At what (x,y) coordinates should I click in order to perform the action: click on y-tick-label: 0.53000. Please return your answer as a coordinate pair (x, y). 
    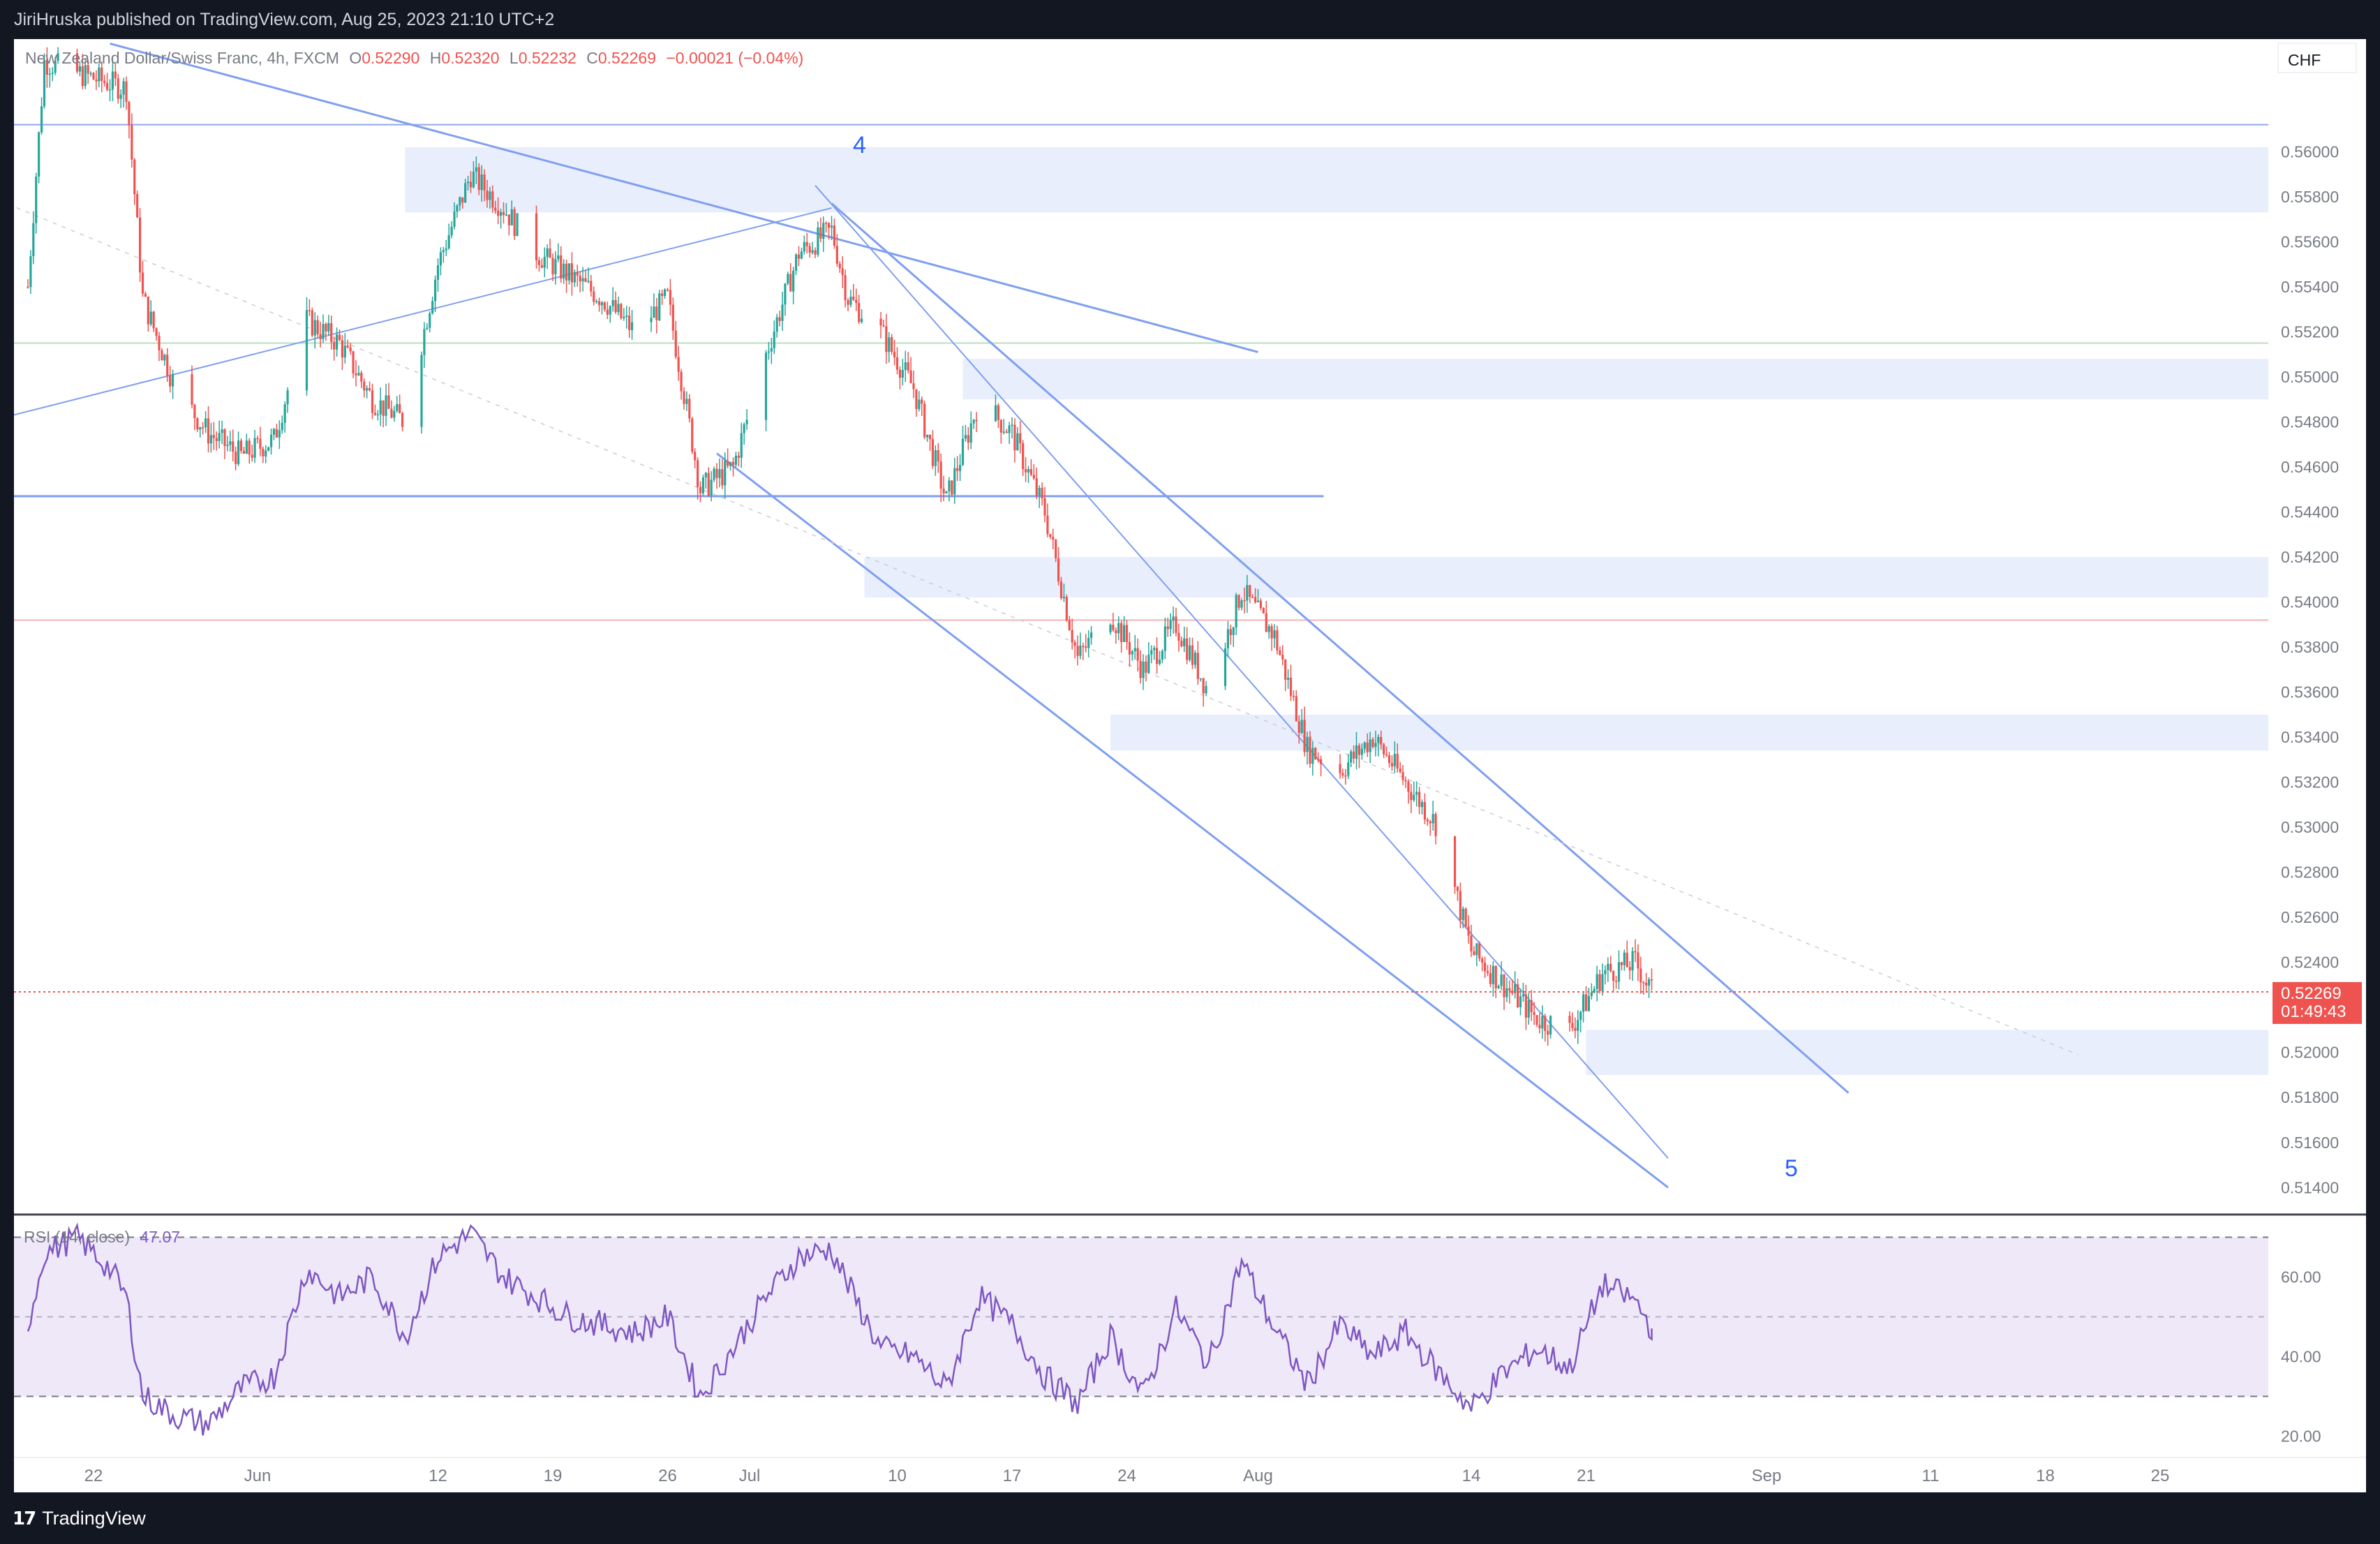
    Looking at the image, I should click on (2310, 827).